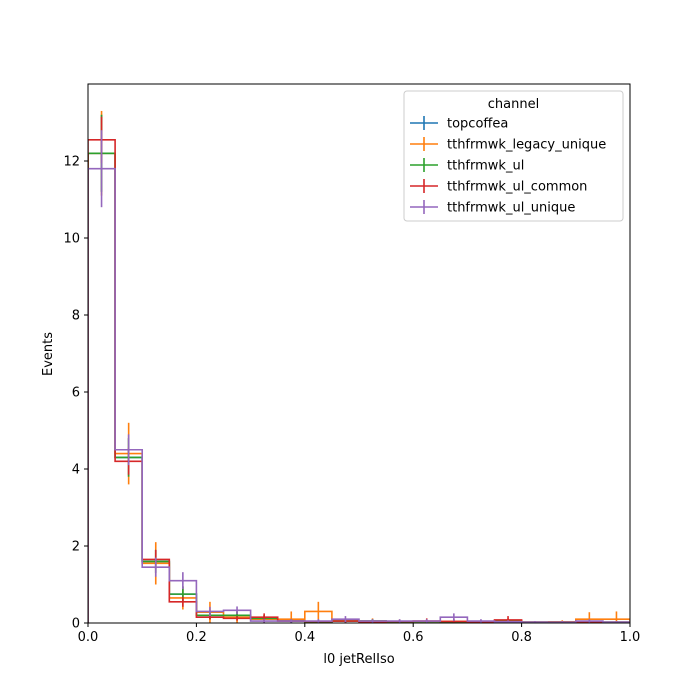  Describe the element at coordinates (88, 637) in the screenshot. I see `x-tick-label-0: 0.0` at that location.